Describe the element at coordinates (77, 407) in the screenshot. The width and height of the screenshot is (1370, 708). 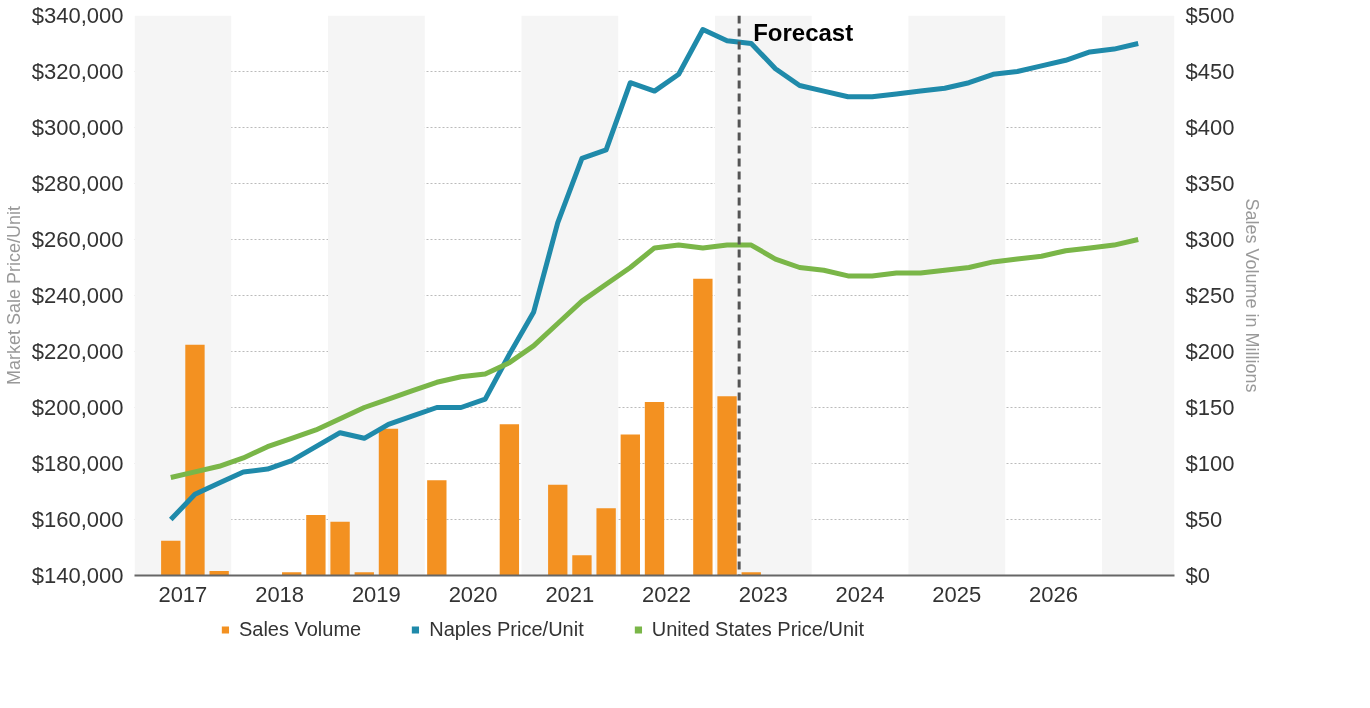
I see `y-tick-label: $200,000` at that location.